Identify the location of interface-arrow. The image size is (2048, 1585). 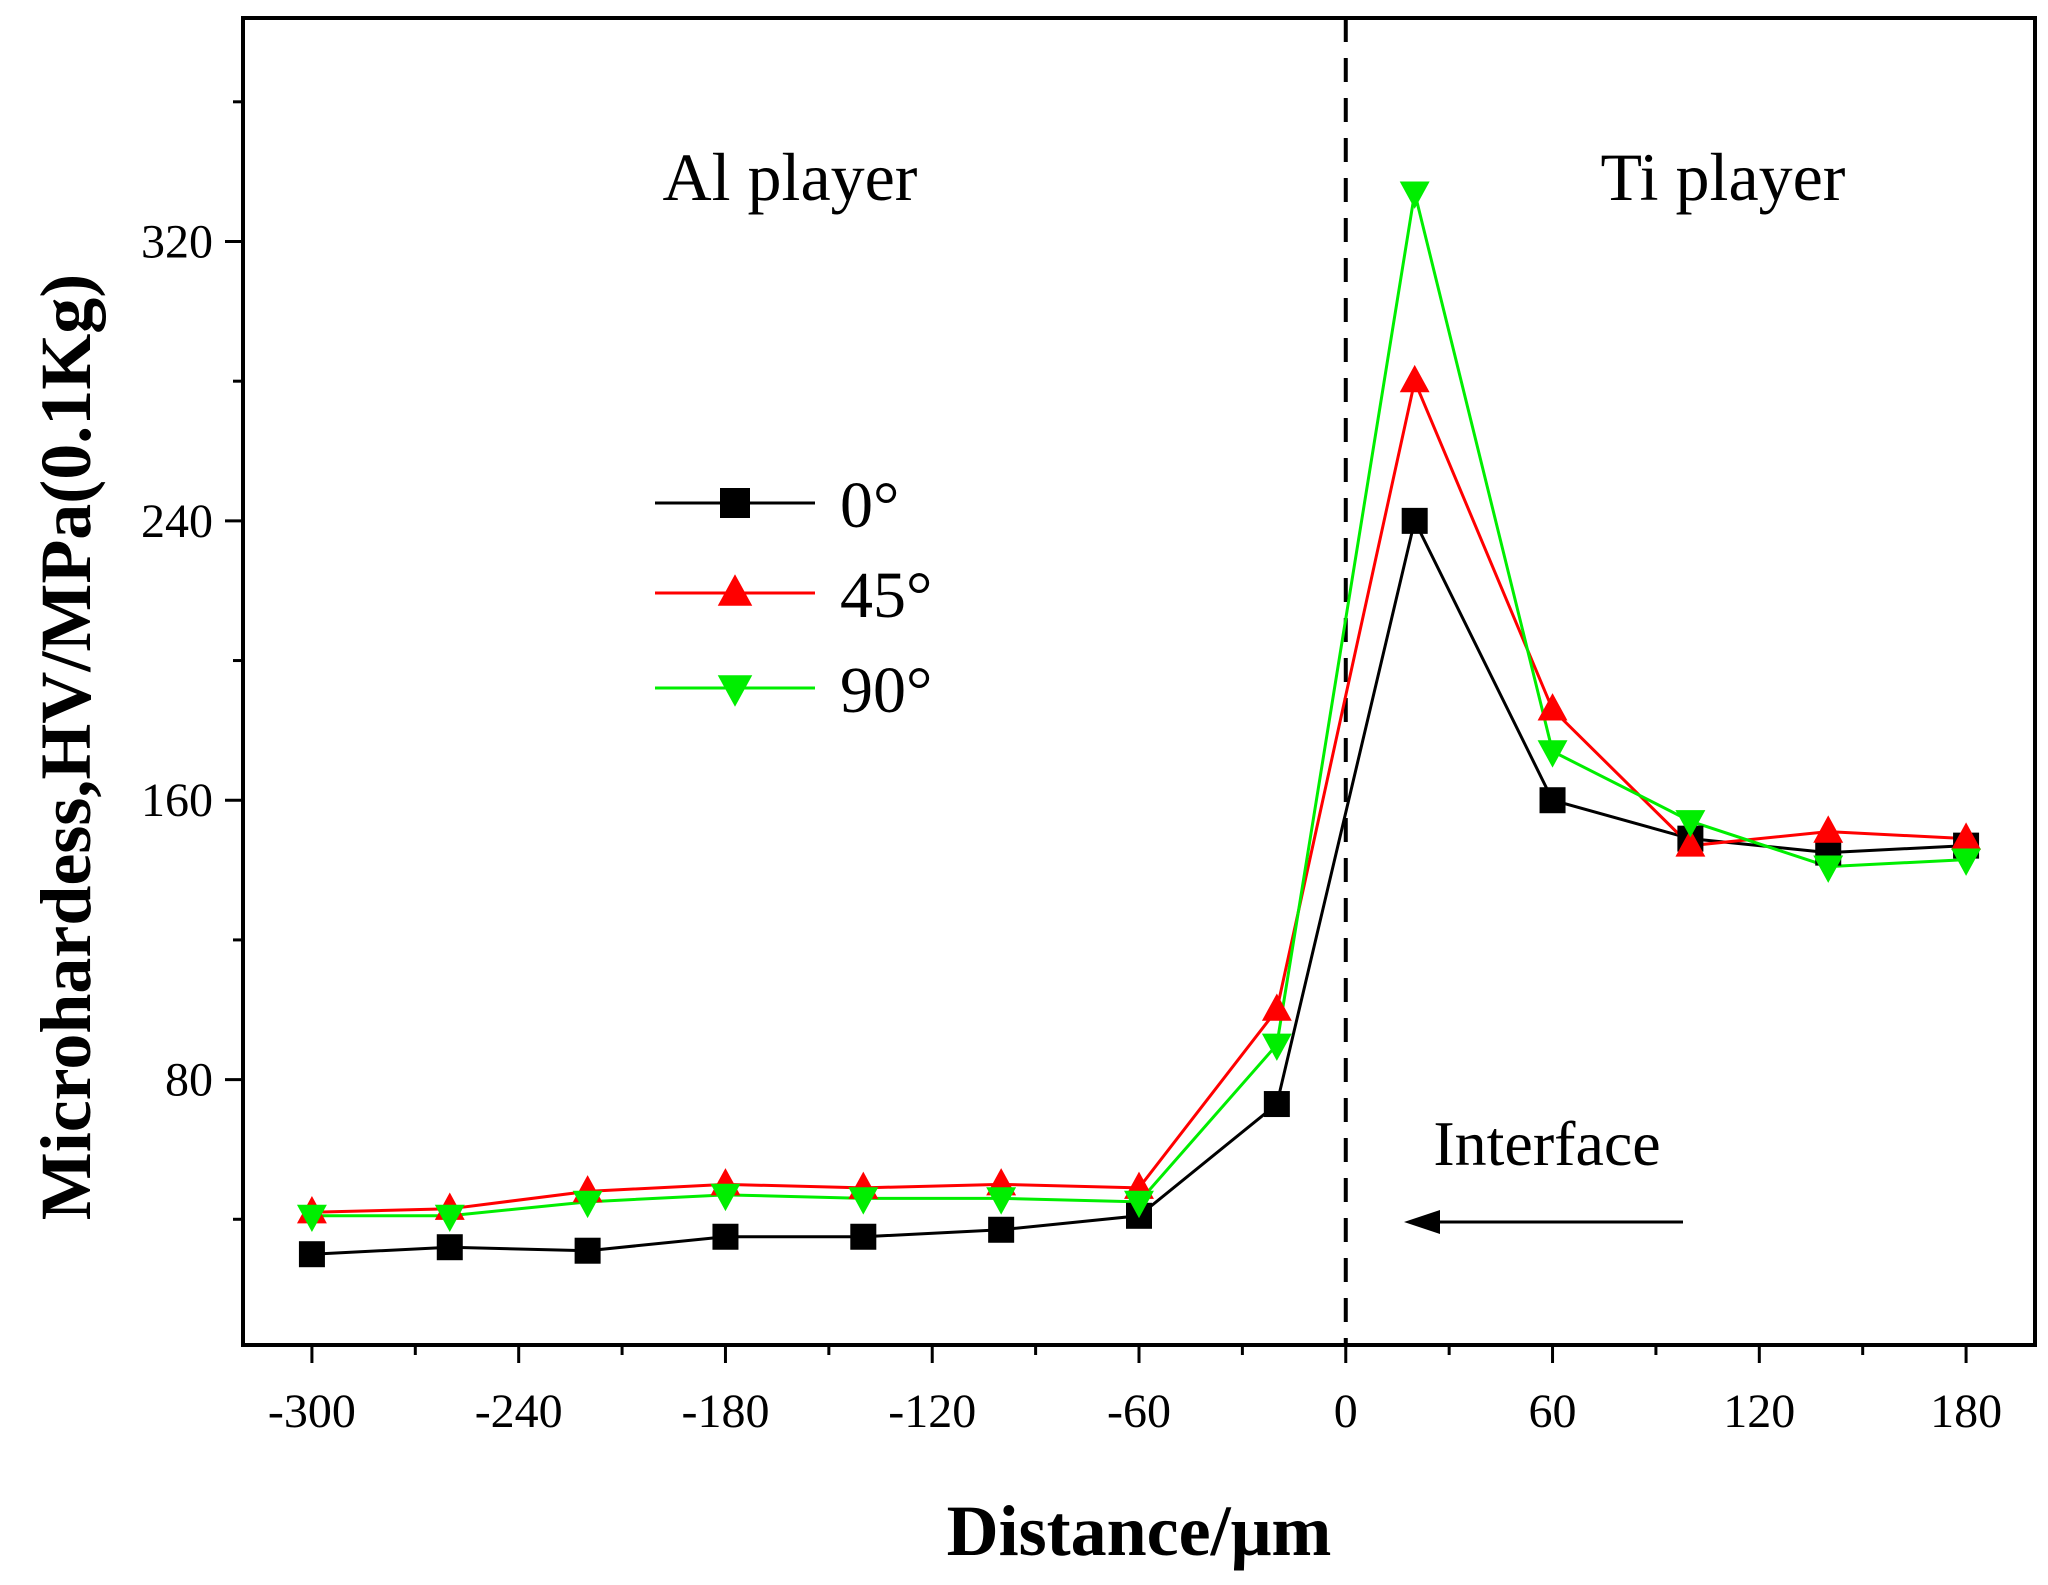
(1543, 1222).